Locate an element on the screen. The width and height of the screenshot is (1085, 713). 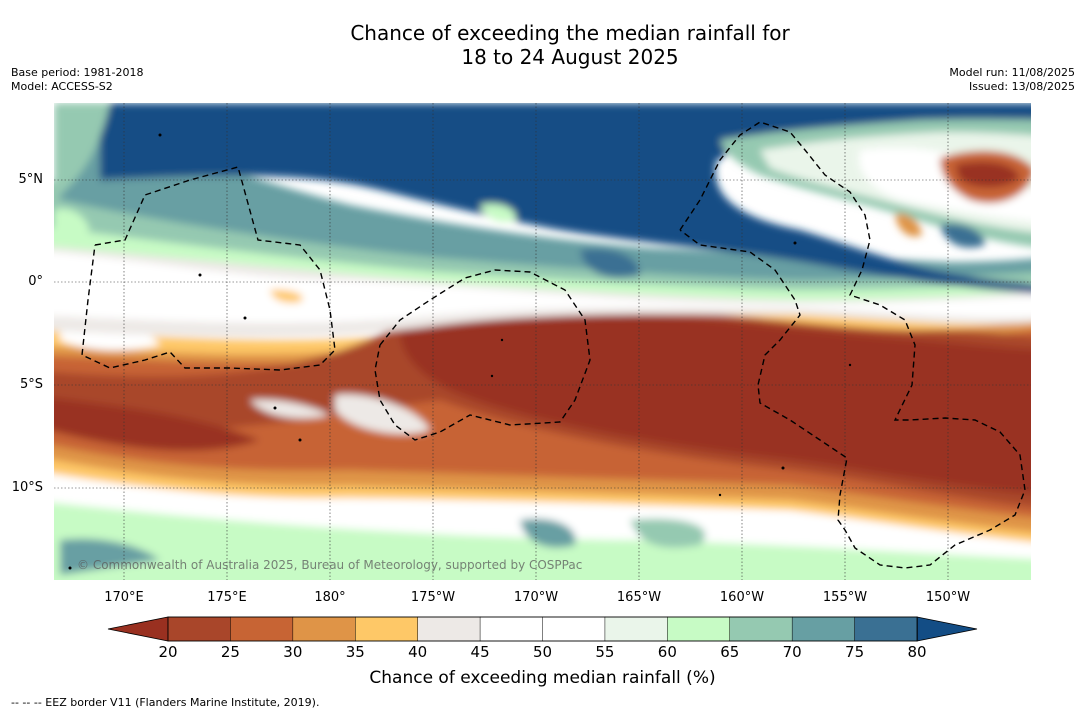
colorbar-tick-label: 35 is located at coordinates (355, 652).